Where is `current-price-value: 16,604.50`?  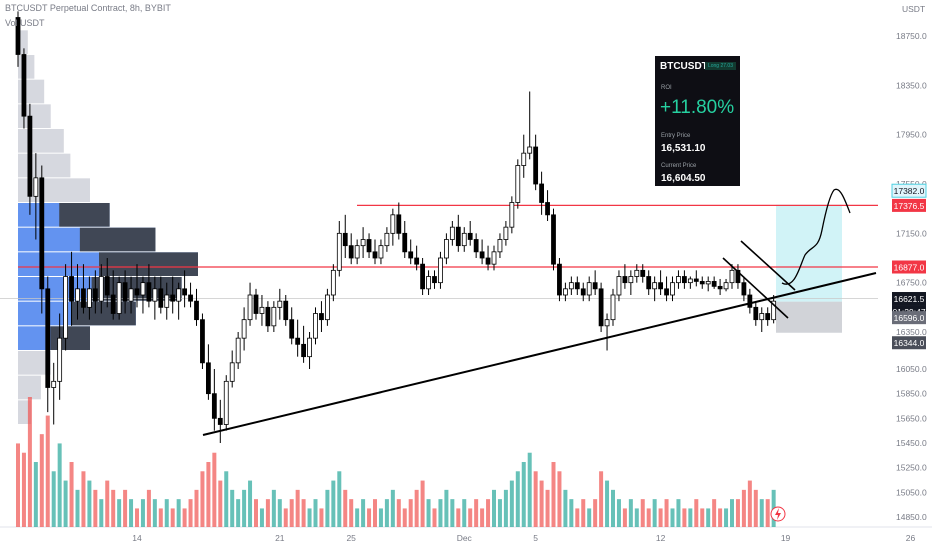 current-price-value: 16,604.50 is located at coordinates (683, 178).